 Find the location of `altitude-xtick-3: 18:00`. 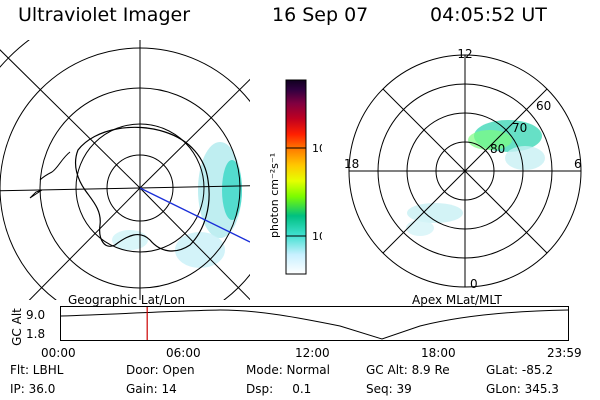

altitude-xtick-3: 18:00 is located at coordinates (438, 353).